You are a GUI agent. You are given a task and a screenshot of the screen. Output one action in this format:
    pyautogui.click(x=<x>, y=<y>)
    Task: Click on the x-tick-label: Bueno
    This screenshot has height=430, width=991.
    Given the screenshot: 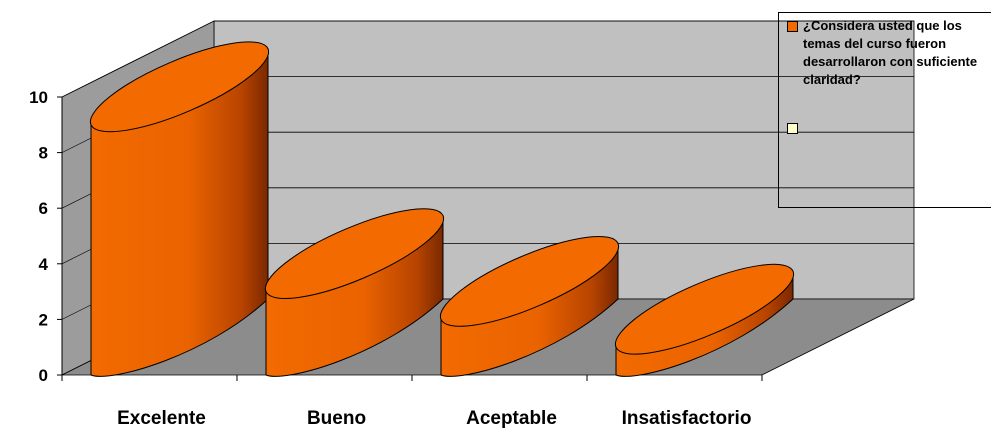 What is the action you would take?
    pyautogui.click(x=336, y=418)
    